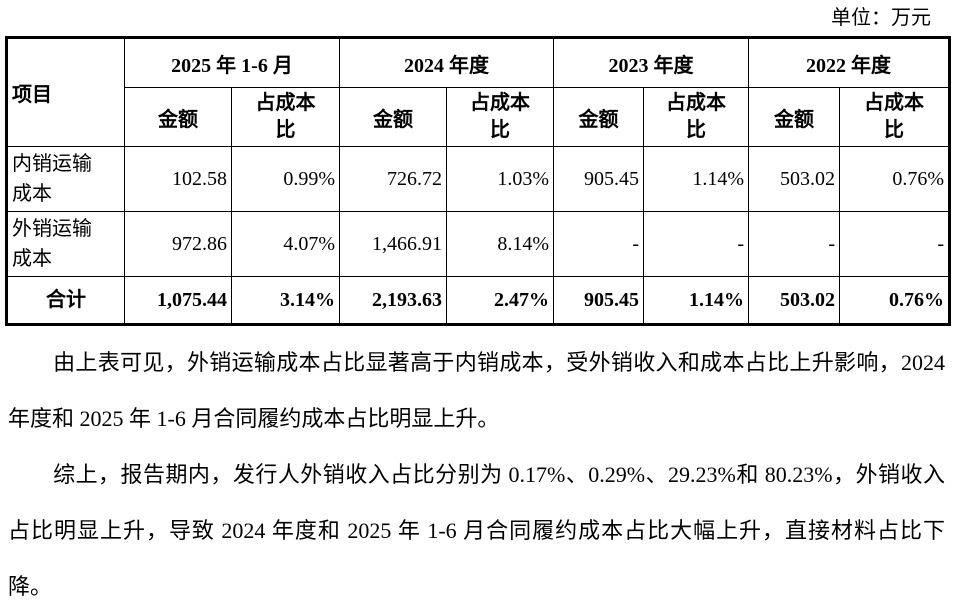 The width and height of the screenshot is (953, 615). I want to click on header-amount-2023: 金额, so click(599, 117).